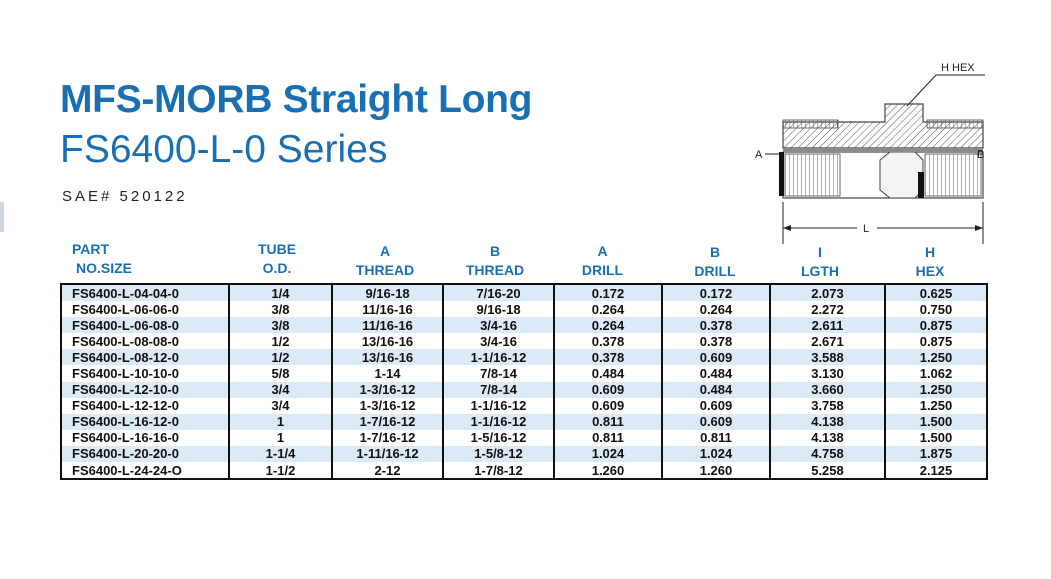 The width and height of the screenshot is (1051, 579). Describe the element at coordinates (936, 454) in the screenshot. I see `cell-hex: 1.875` at that location.